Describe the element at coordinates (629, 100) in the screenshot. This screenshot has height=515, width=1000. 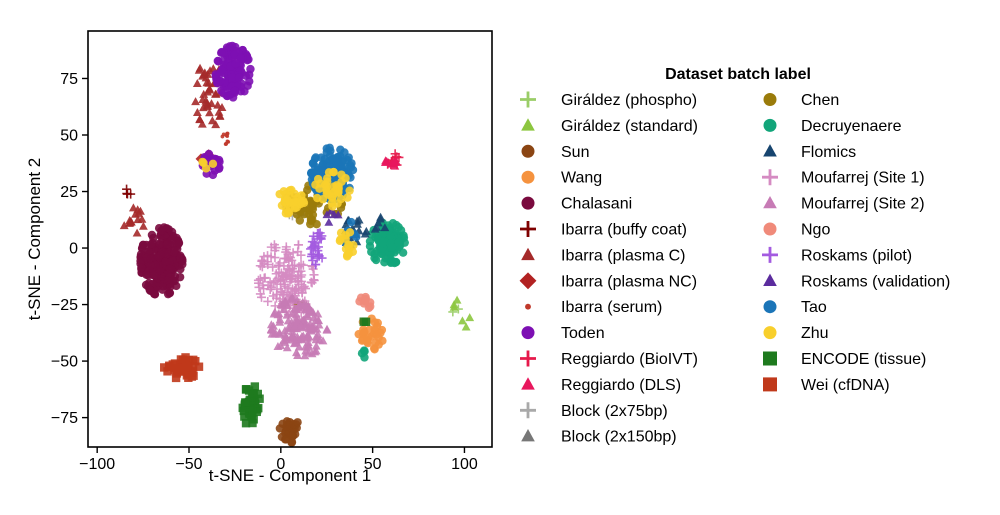
I see `legend-label: Giráldez (phospho)` at that location.